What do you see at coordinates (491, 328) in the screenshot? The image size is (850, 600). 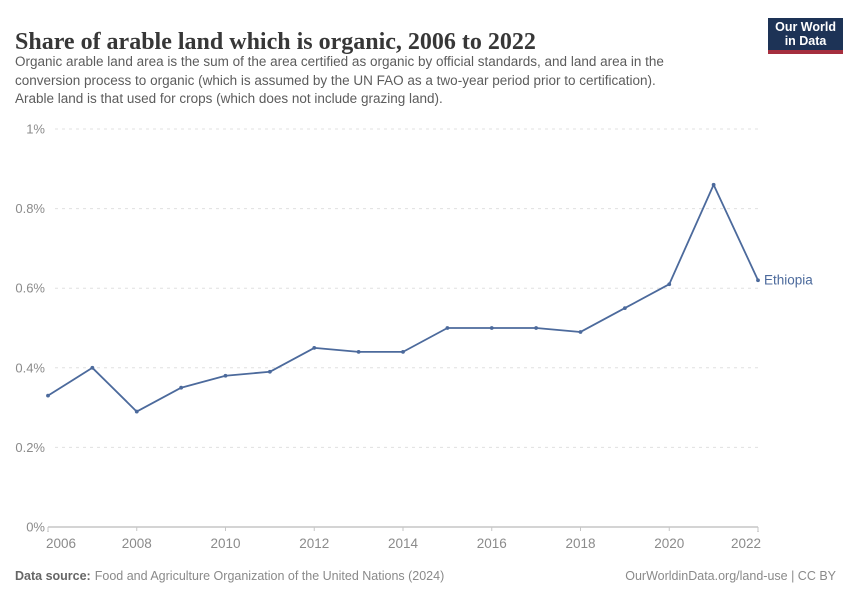 I see `data-point-2016` at bounding box center [491, 328].